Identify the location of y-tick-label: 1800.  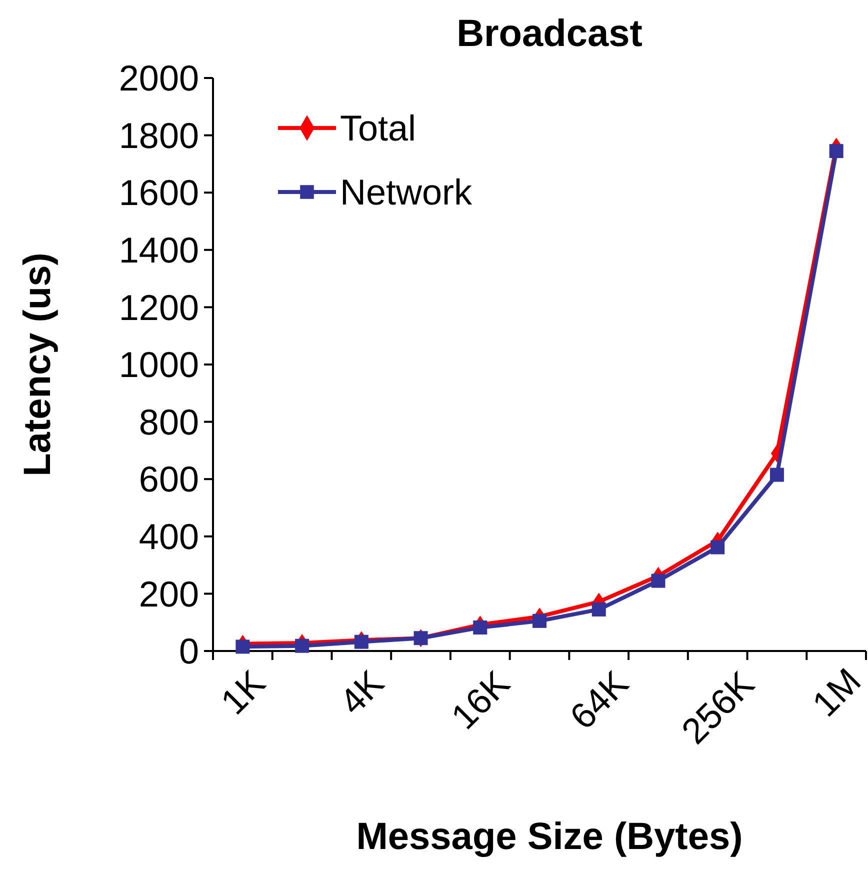
(158, 135).